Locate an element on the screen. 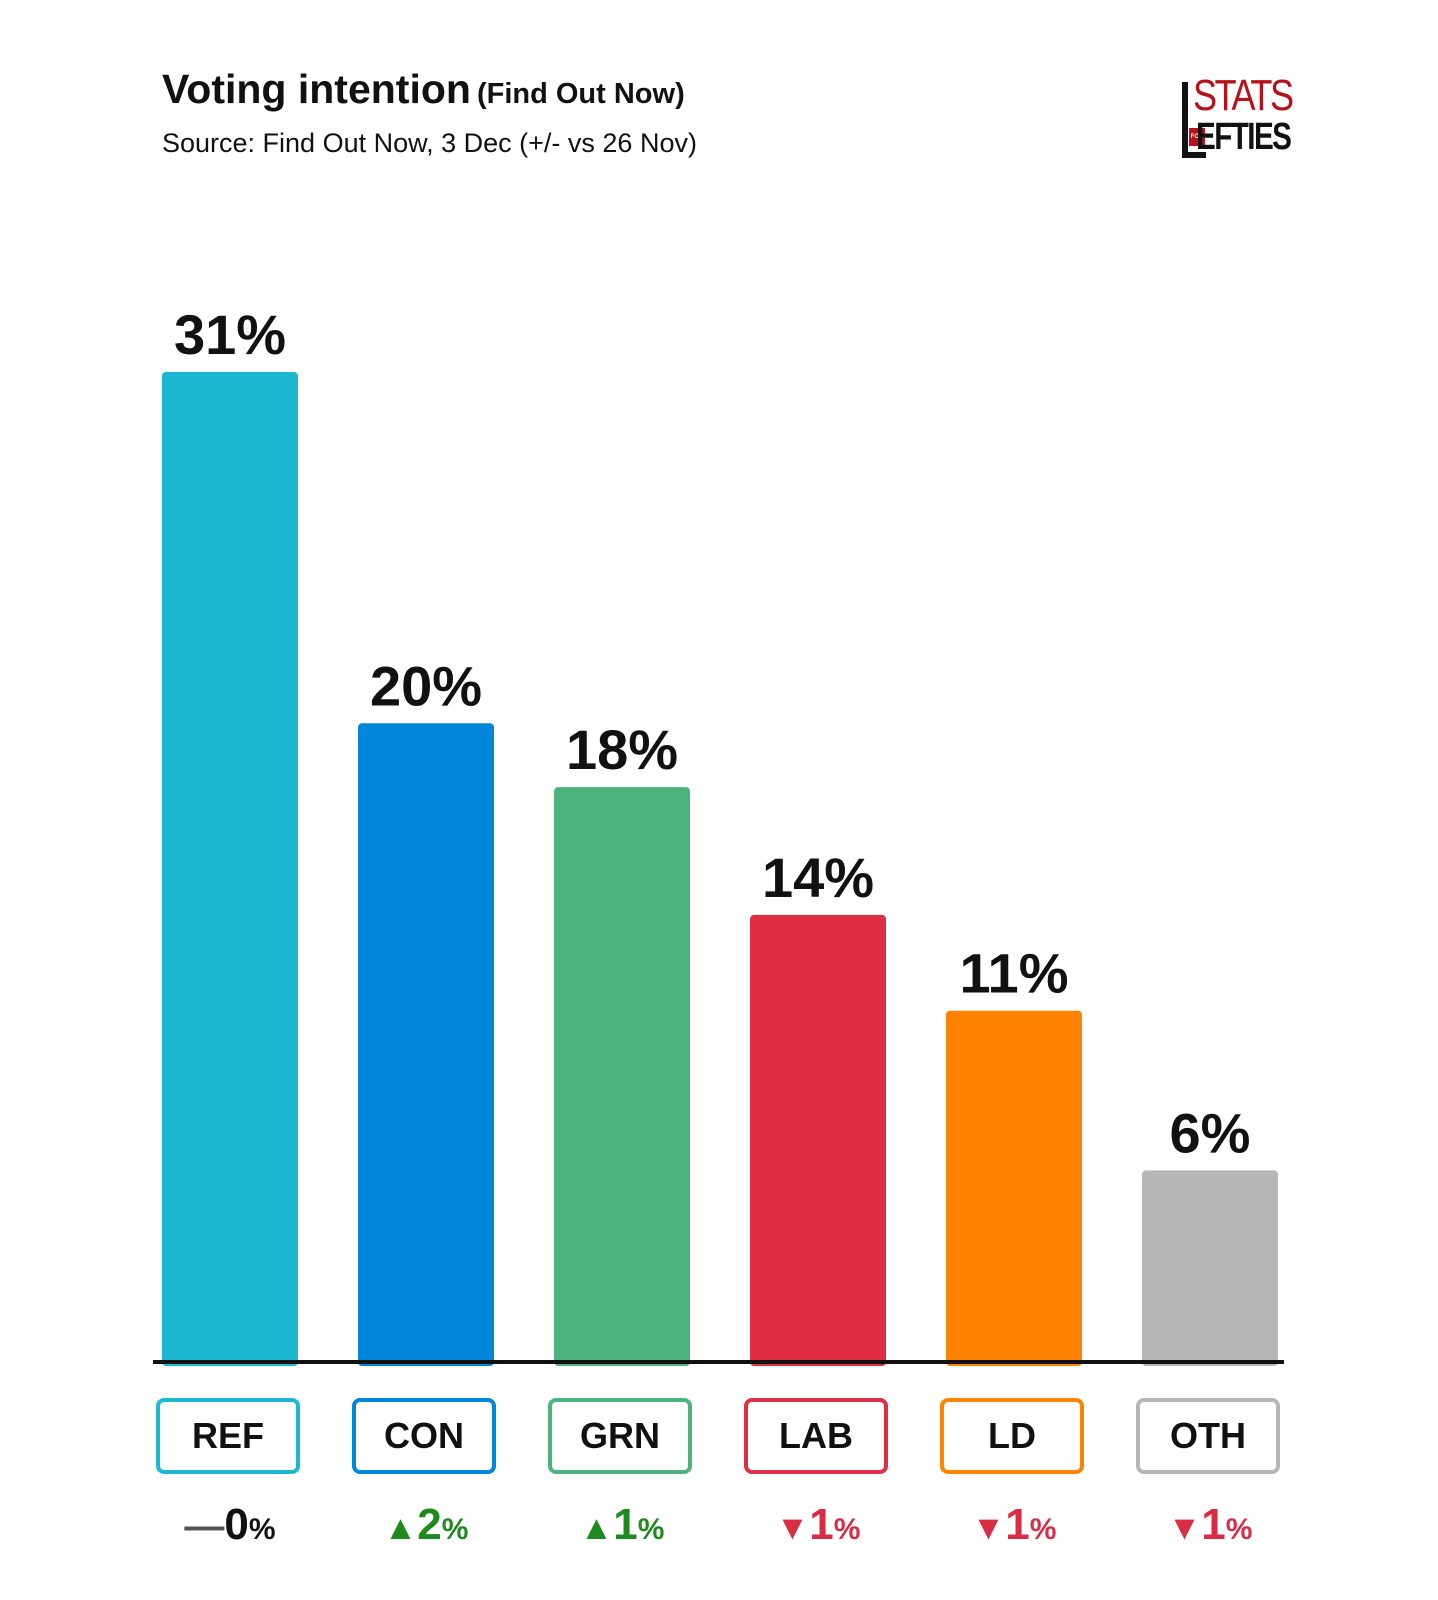 This screenshot has width=1438, height=1600. chart-title: Voting intention (Find Out Now) is located at coordinates (423, 89).